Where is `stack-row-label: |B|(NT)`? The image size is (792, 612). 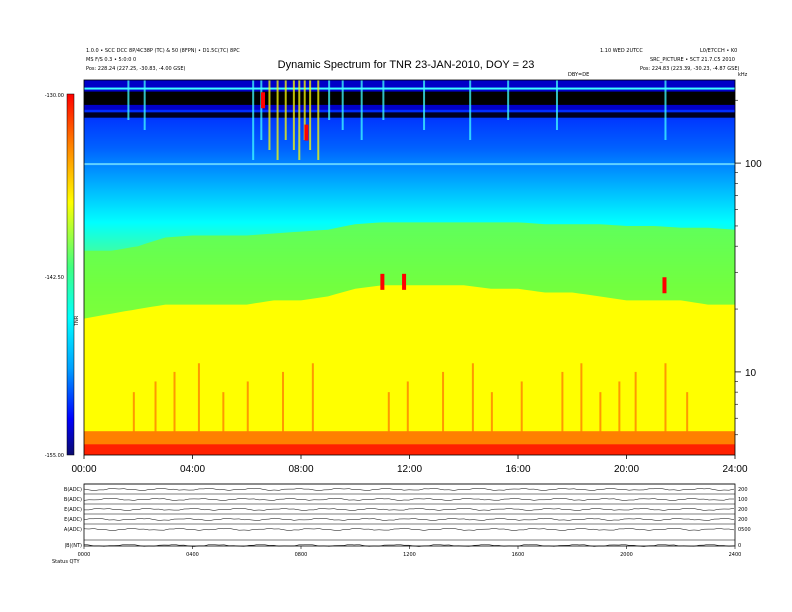
stack-row-label: |B|(NT) is located at coordinates (74, 546).